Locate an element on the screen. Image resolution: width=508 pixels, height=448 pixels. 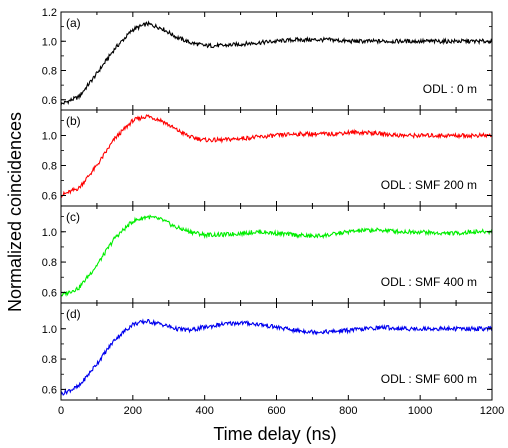
annotation-3: ODL : SMF 400 m is located at coordinates (429, 282).